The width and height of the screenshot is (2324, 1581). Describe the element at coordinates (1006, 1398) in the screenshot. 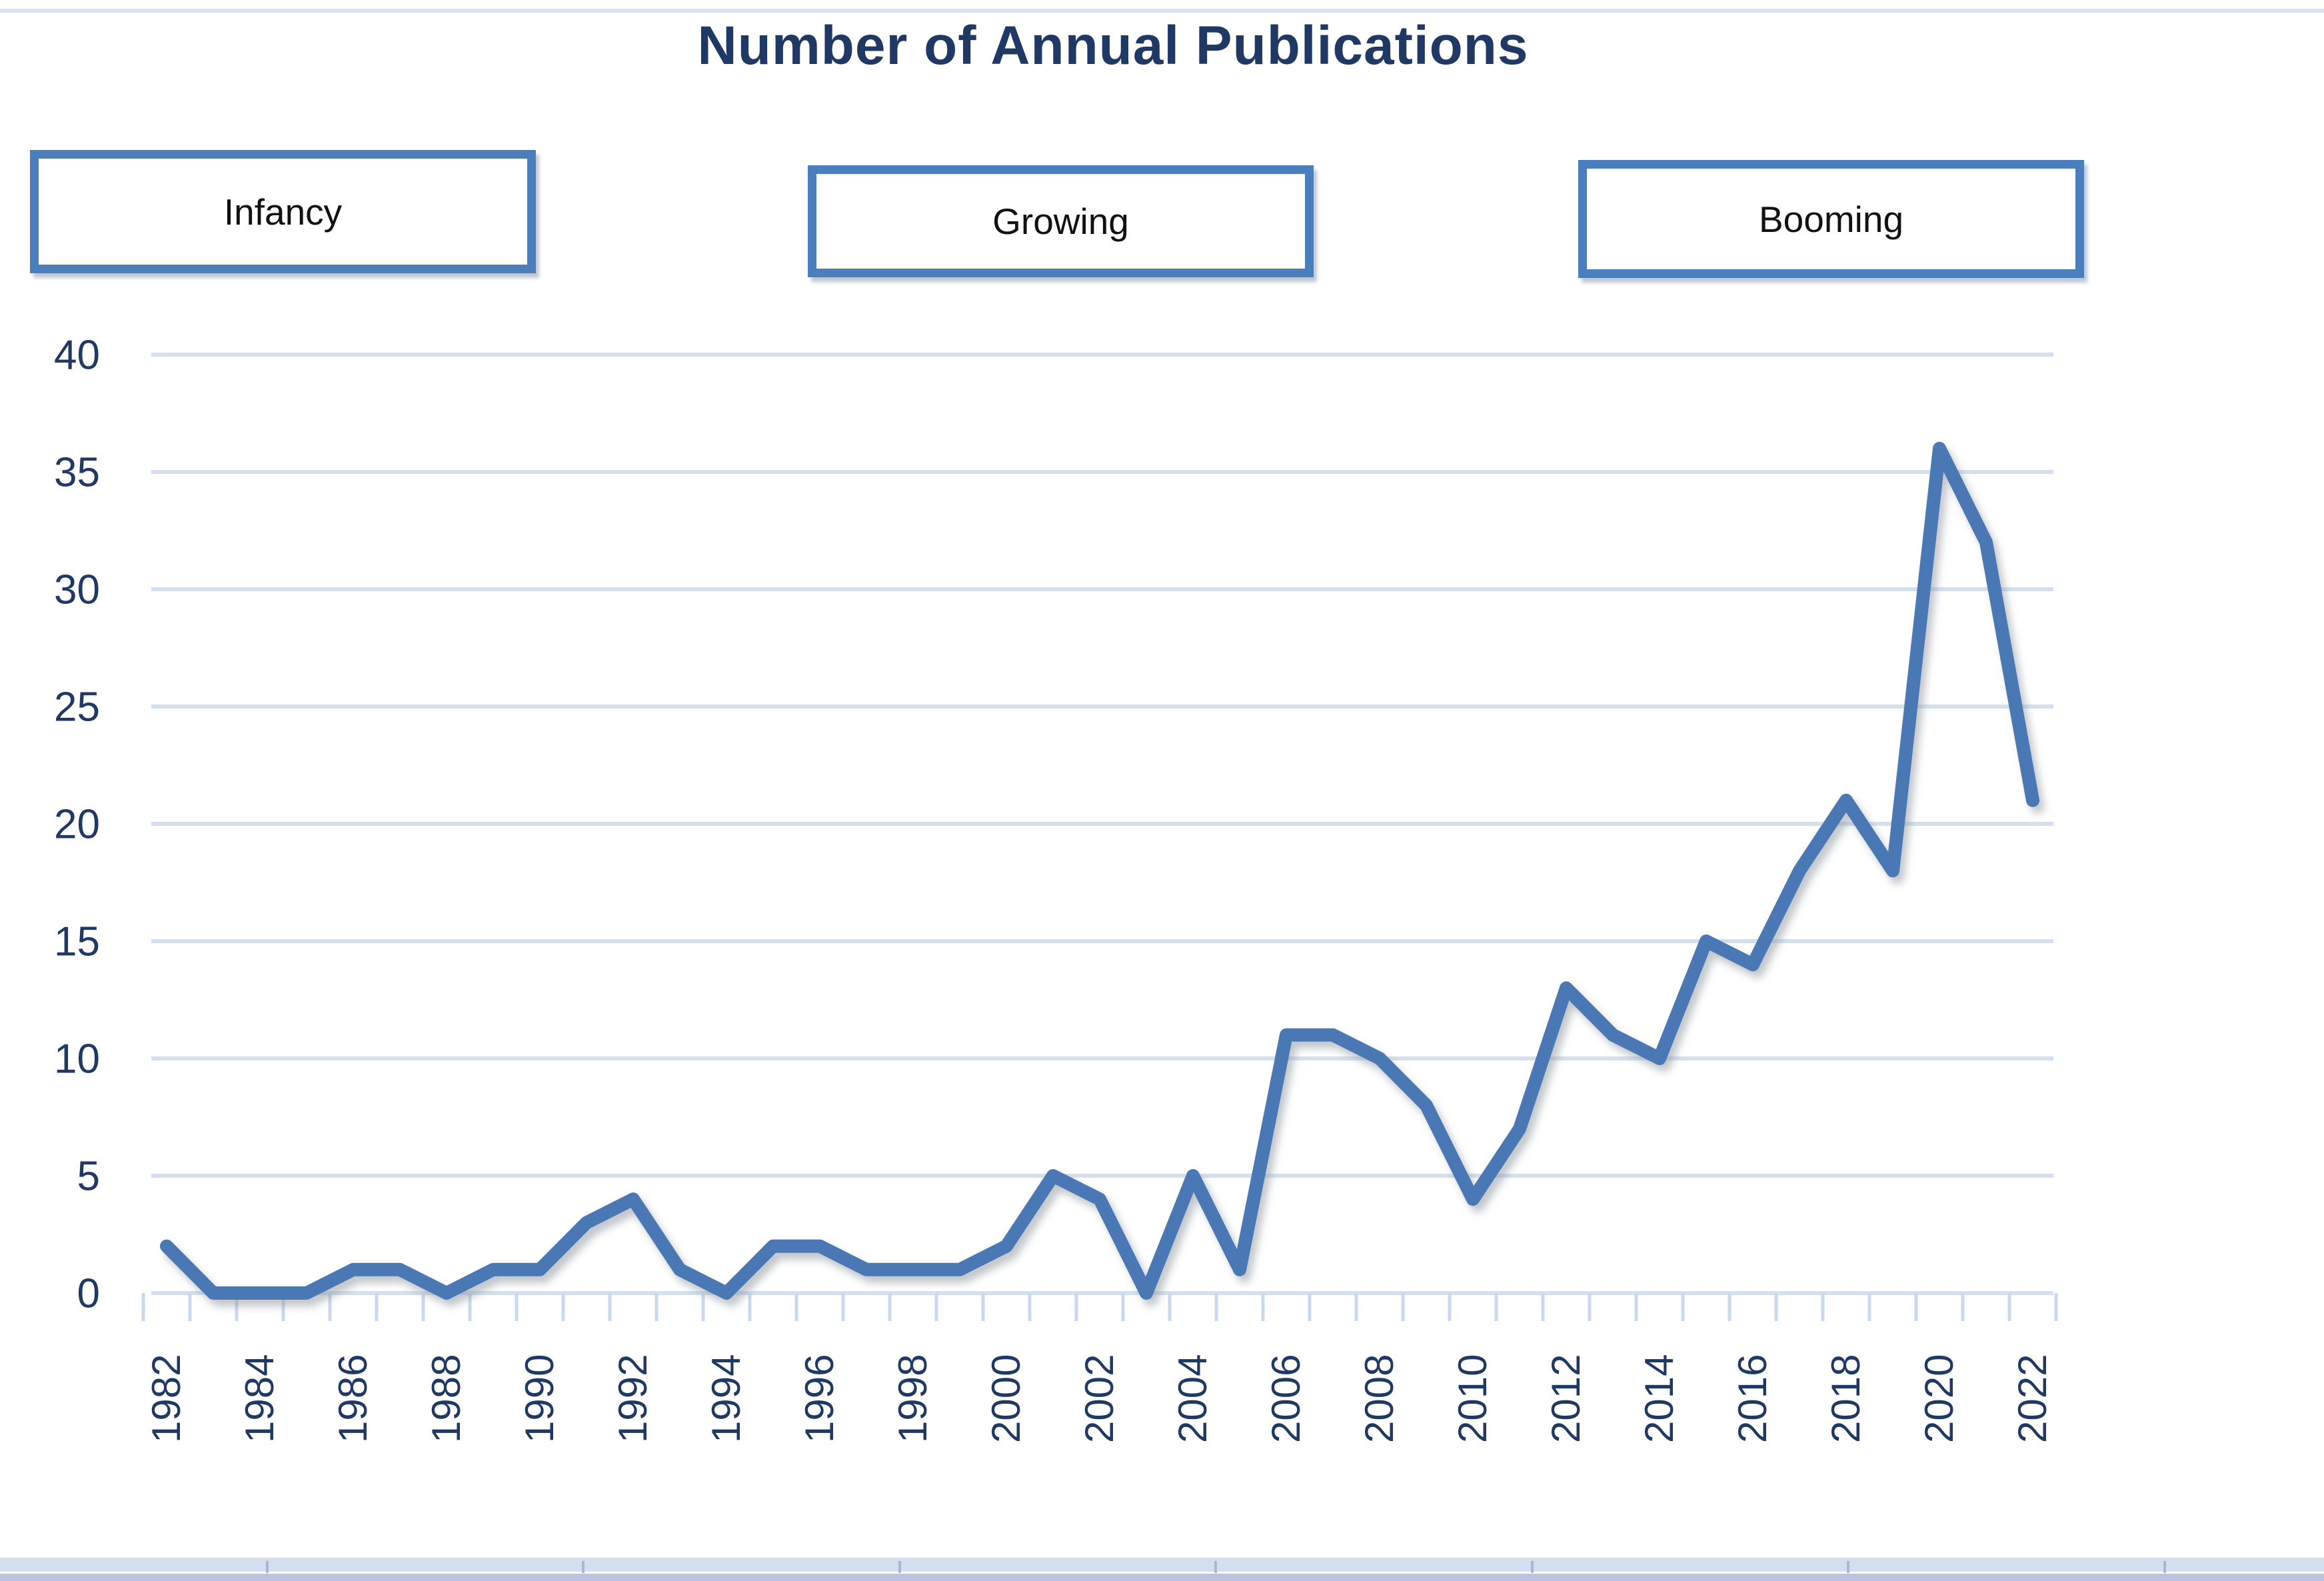

I see `x-tick-label: 2000` at that location.